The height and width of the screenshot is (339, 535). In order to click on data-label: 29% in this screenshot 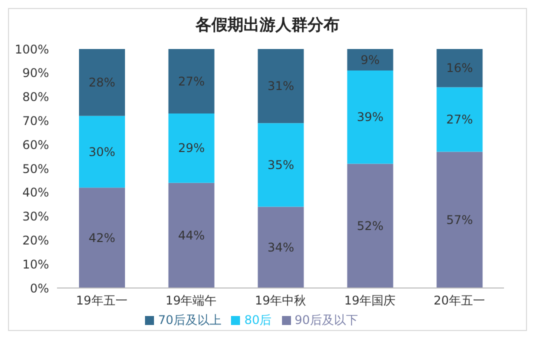, I will do `click(191, 148)`.